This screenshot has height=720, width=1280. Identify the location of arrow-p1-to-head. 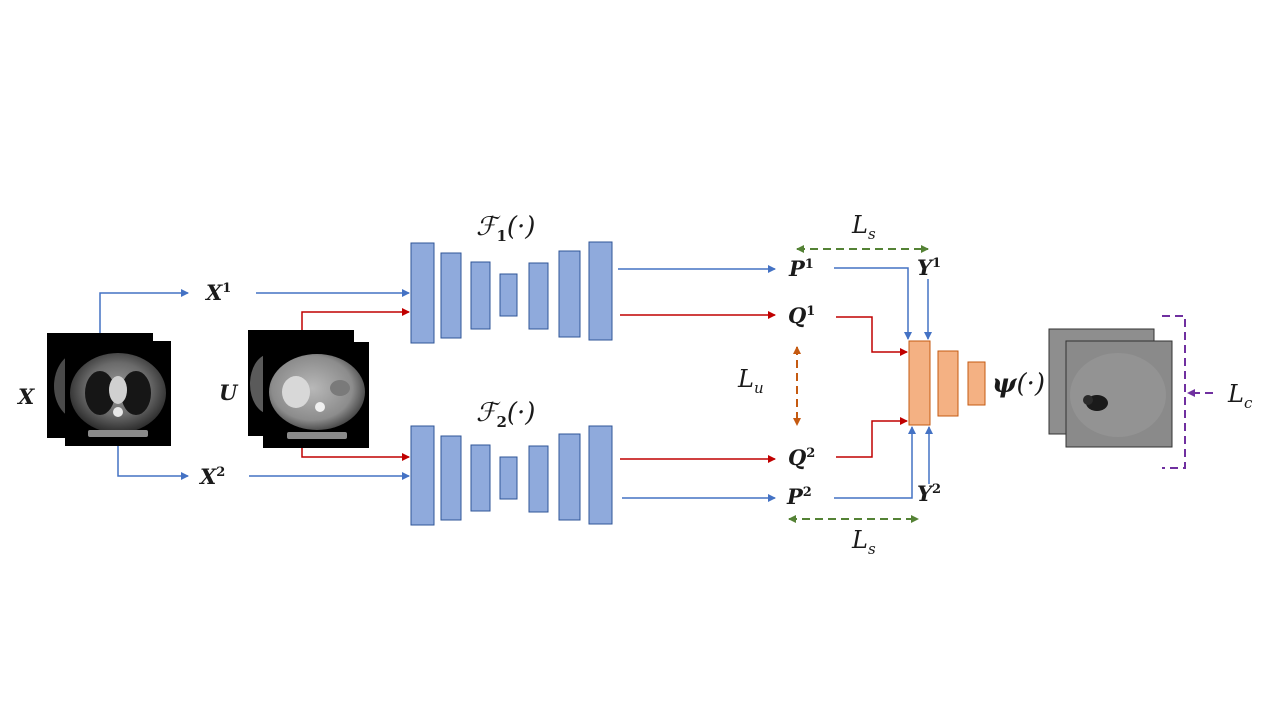
(873, 303).